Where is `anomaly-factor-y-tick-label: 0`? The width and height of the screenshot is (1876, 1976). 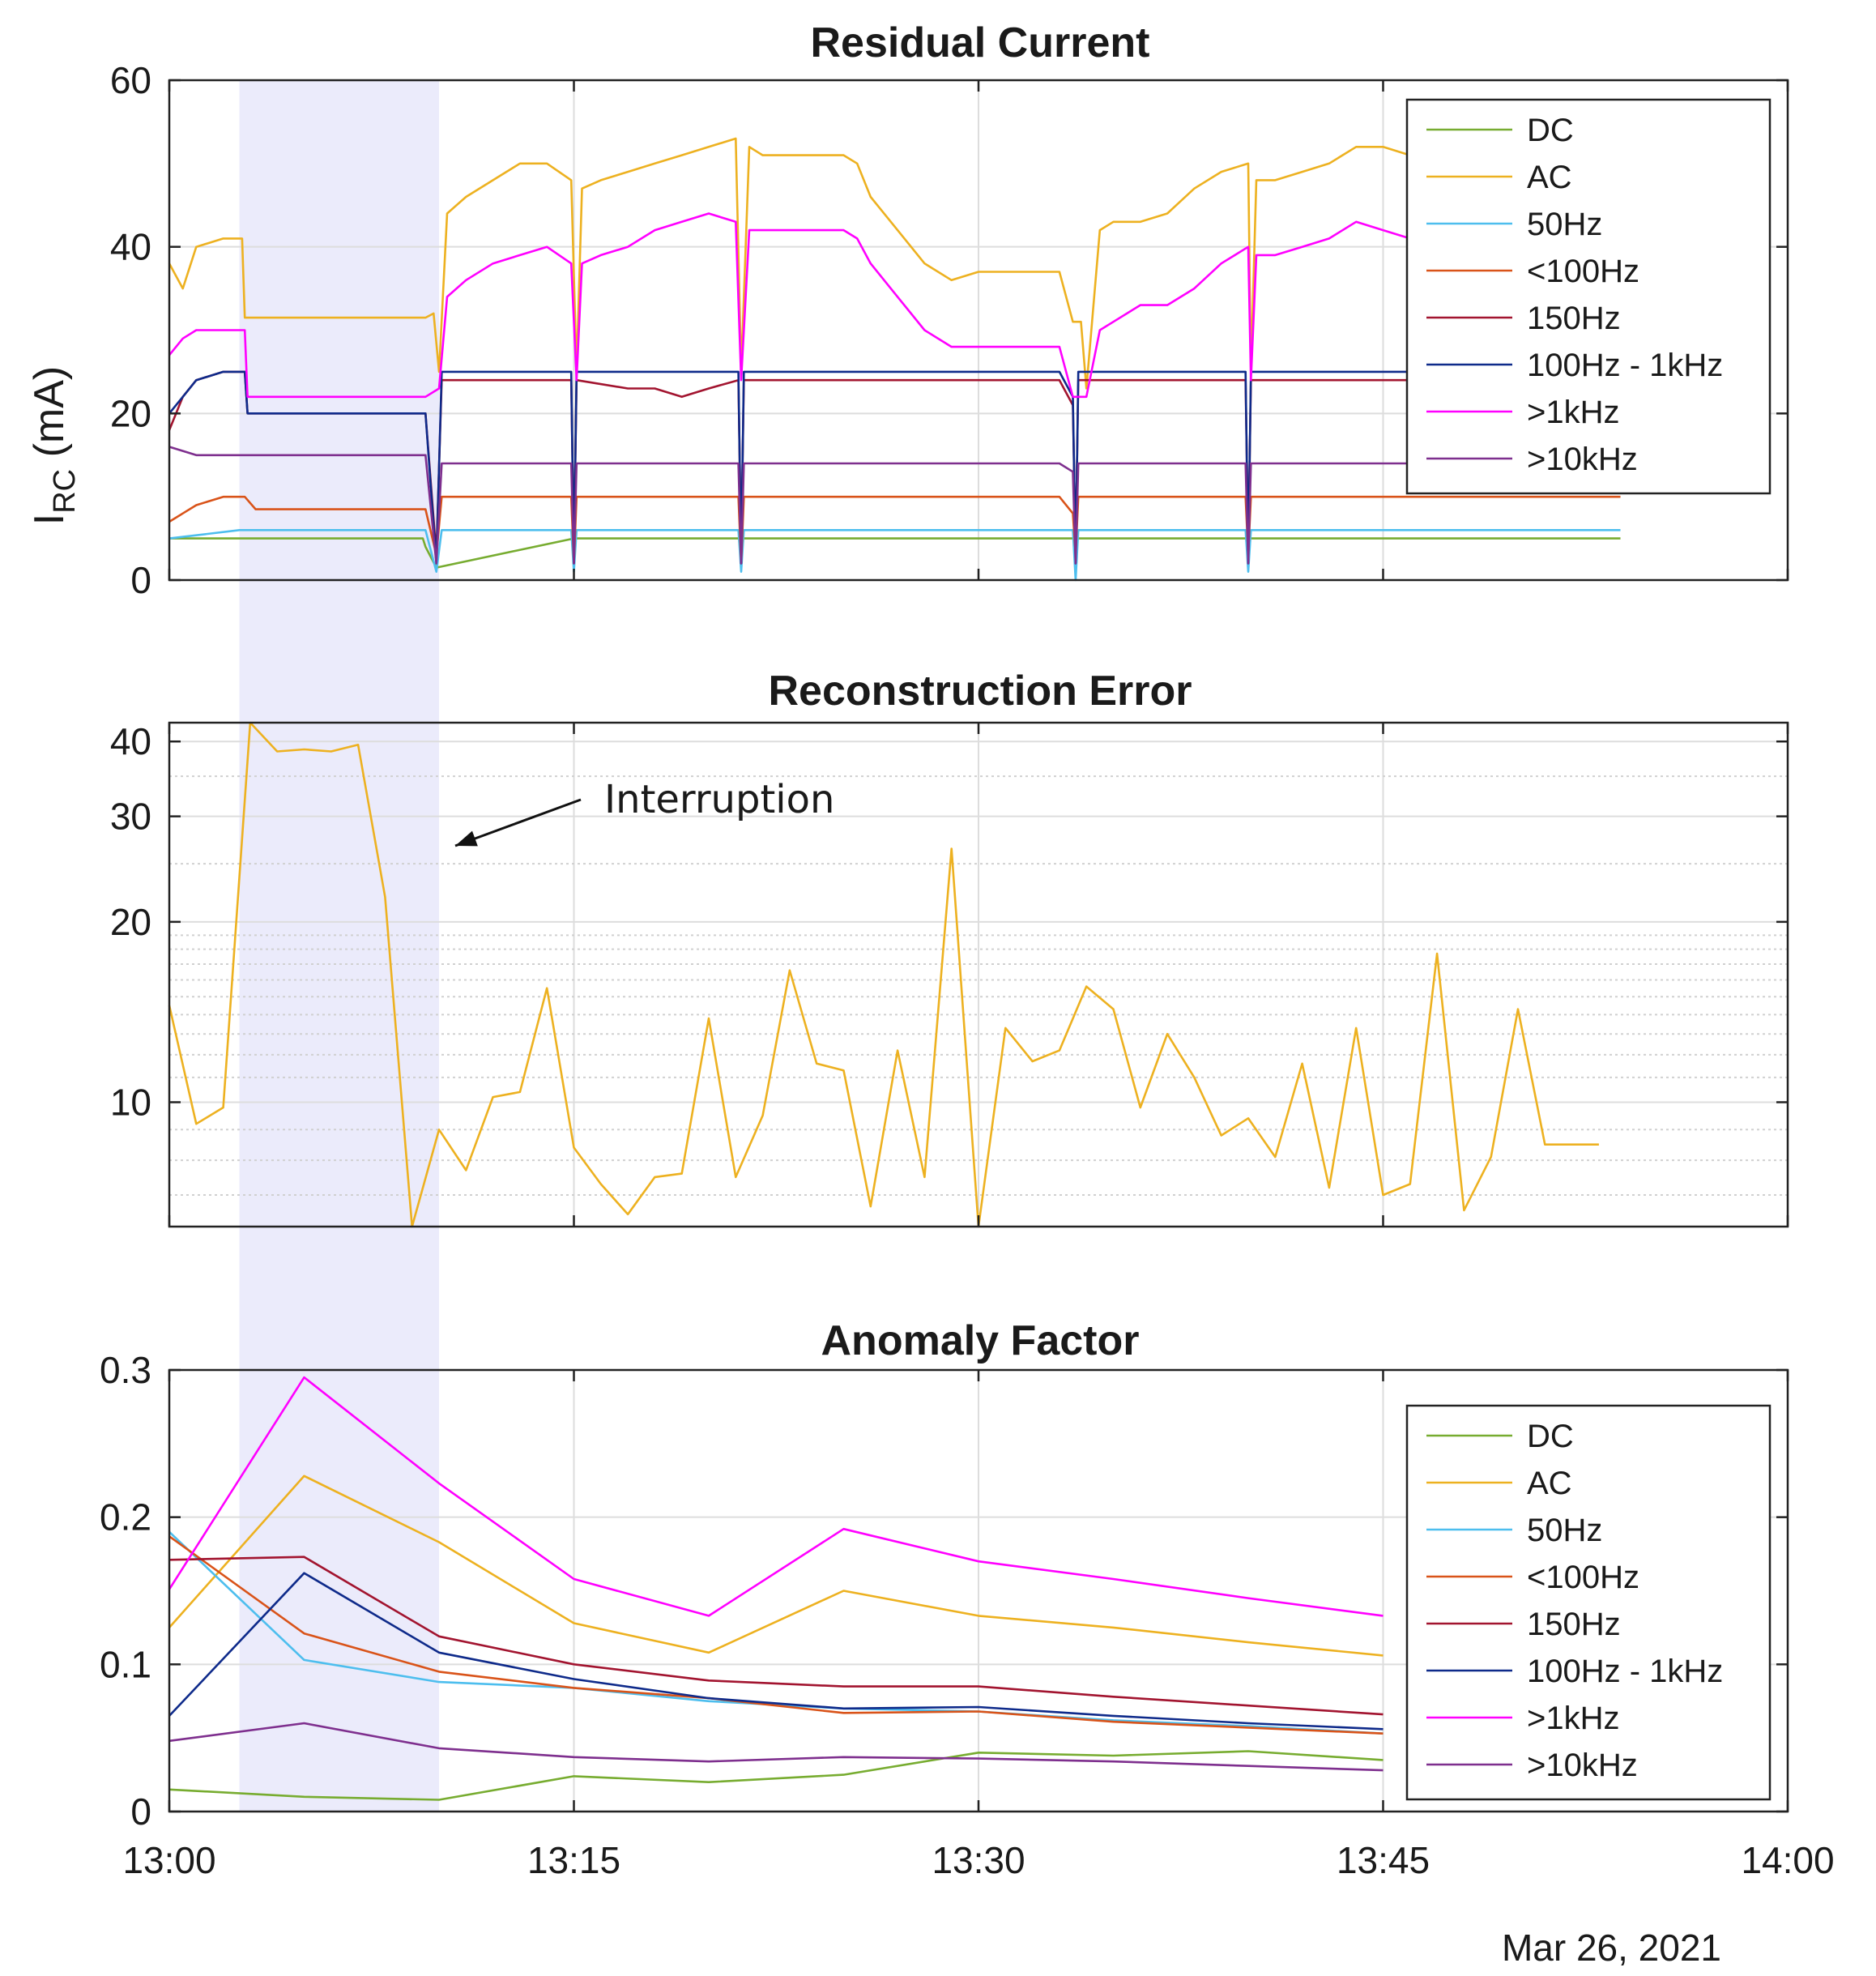
anomaly-factor-y-tick-label: 0 is located at coordinates (140, 1812).